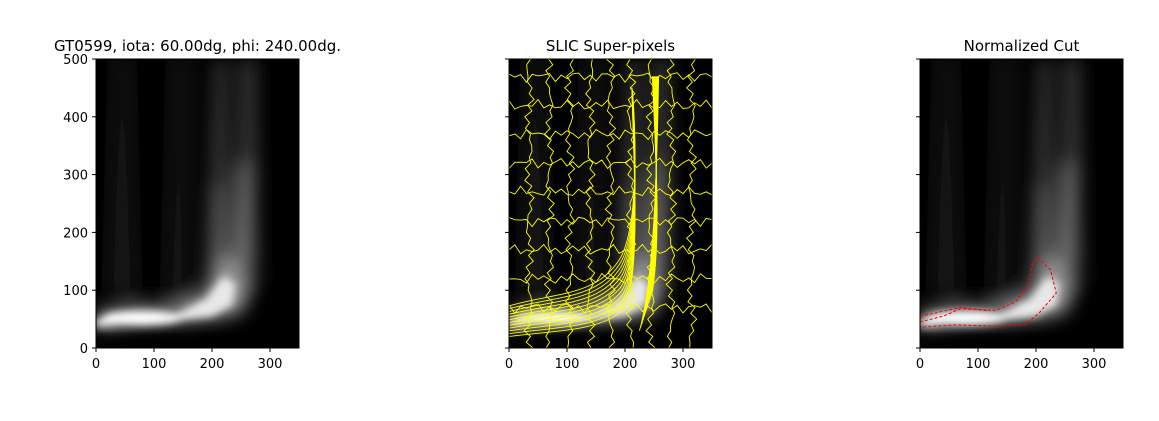 The image size is (1159, 421). What do you see at coordinates (75, 60) in the screenshot?
I see `y-tick-label: 500` at bounding box center [75, 60].